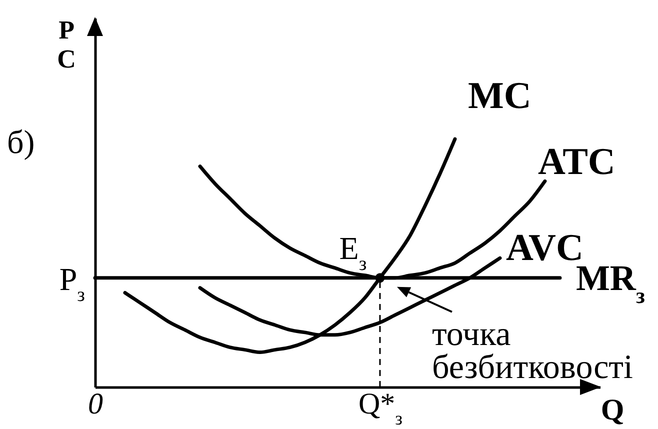 The height and width of the screenshot is (429, 658). What do you see at coordinates (532, 351) in the screenshot?
I see `annotation: точка безбитковості` at bounding box center [532, 351].